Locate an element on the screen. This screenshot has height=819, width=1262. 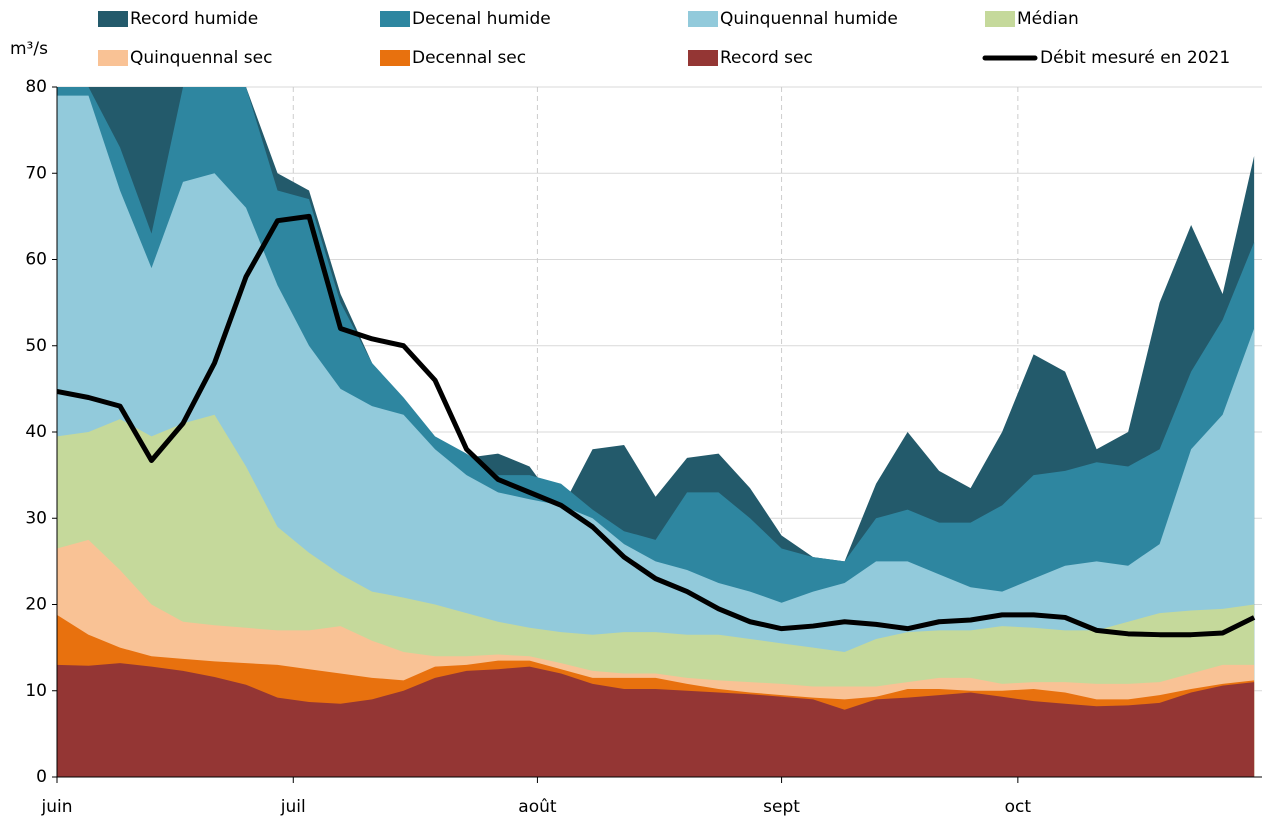
legend-label: Débit mesuré en 2021 is located at coordinates (1135, 58).